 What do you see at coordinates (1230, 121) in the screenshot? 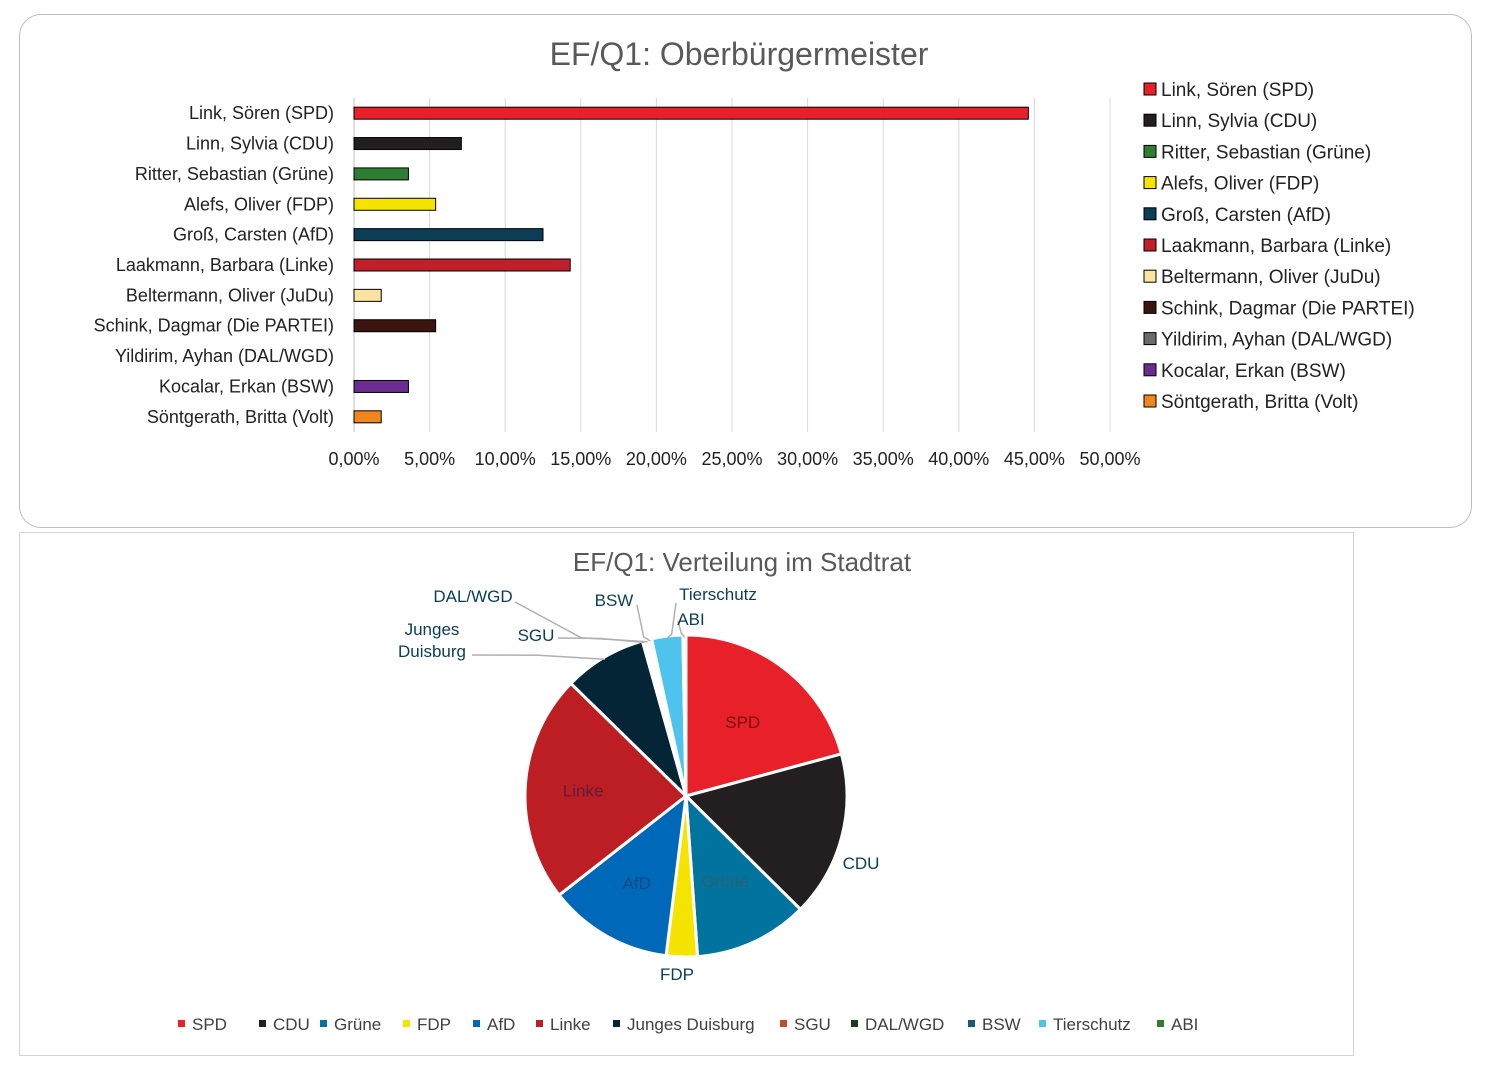
I see `legend-item: Linn, Sylvia (CDU)` at bounding box center [1230, 121].